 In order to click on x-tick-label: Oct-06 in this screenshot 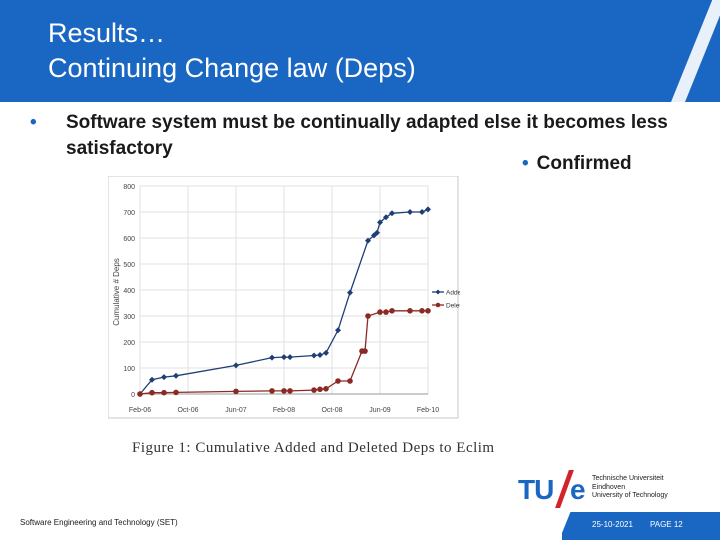, I will do `click(187, 410)`.